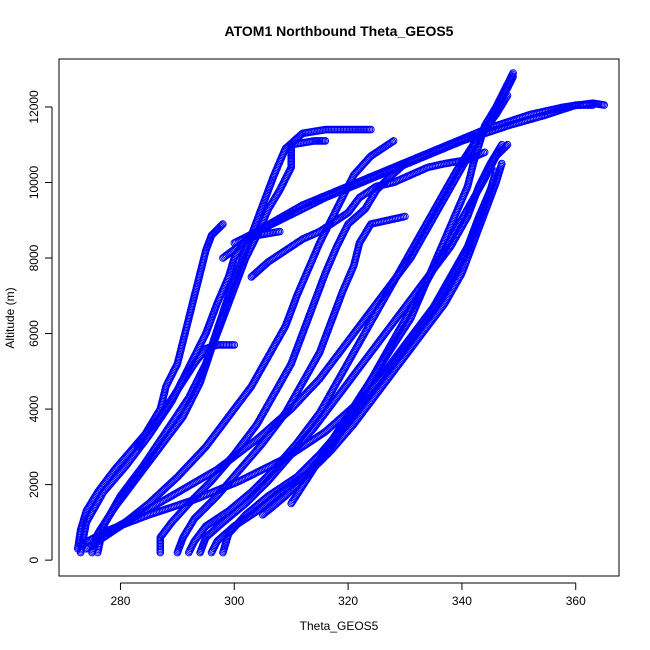  Describe the element at coordinates (339, 31) in the screenshot. I see `chart-title: ATOM1 Northbound Theta_GEOS5` at that location.